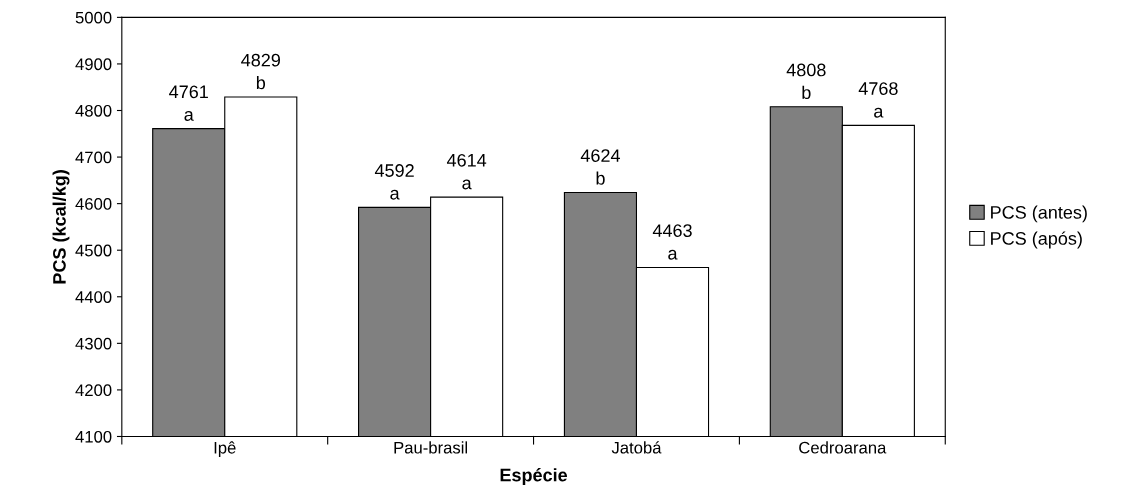 Image resolution: width=1128 pixels, height=496 pixels. What do you see at coordinates (93, 343) in the screenshot?
I see `y-tick-label: 4300` at bounding box center [93, 343].